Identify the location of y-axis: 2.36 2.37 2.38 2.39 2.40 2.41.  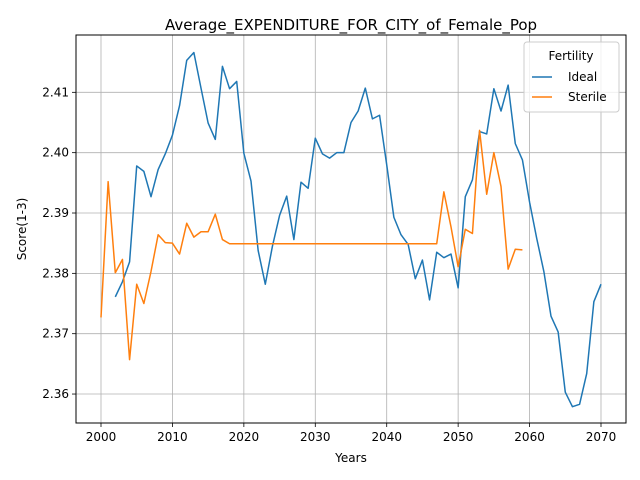
(59, 243).